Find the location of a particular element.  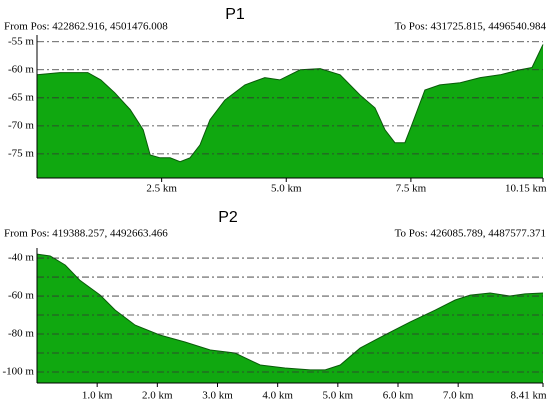

y-tick-label: -70 m is located at coordinates (21, 125).